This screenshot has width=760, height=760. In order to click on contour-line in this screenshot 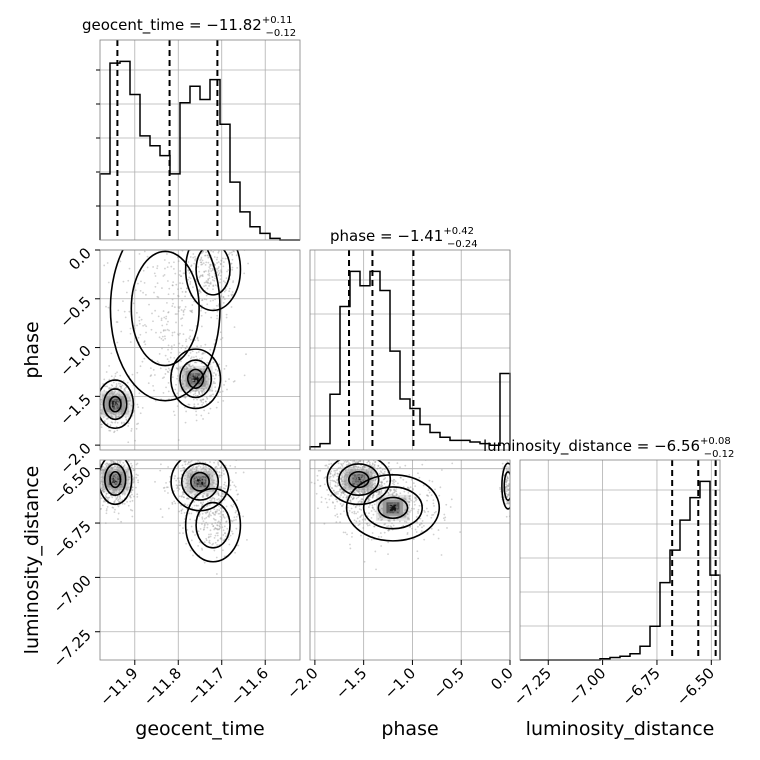, I will do `click(505, 486)`.